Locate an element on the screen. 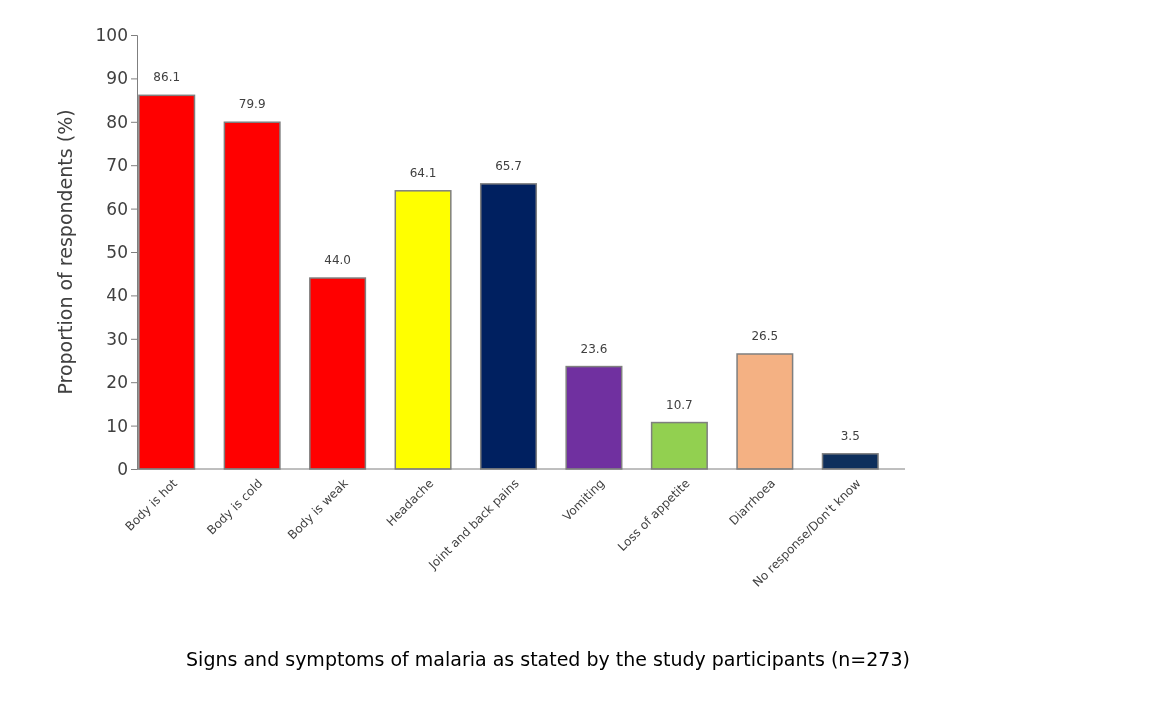 The height and width of the screenshot is (703, 1164). data-label: 44.0 is located at coordinates (337, 260).